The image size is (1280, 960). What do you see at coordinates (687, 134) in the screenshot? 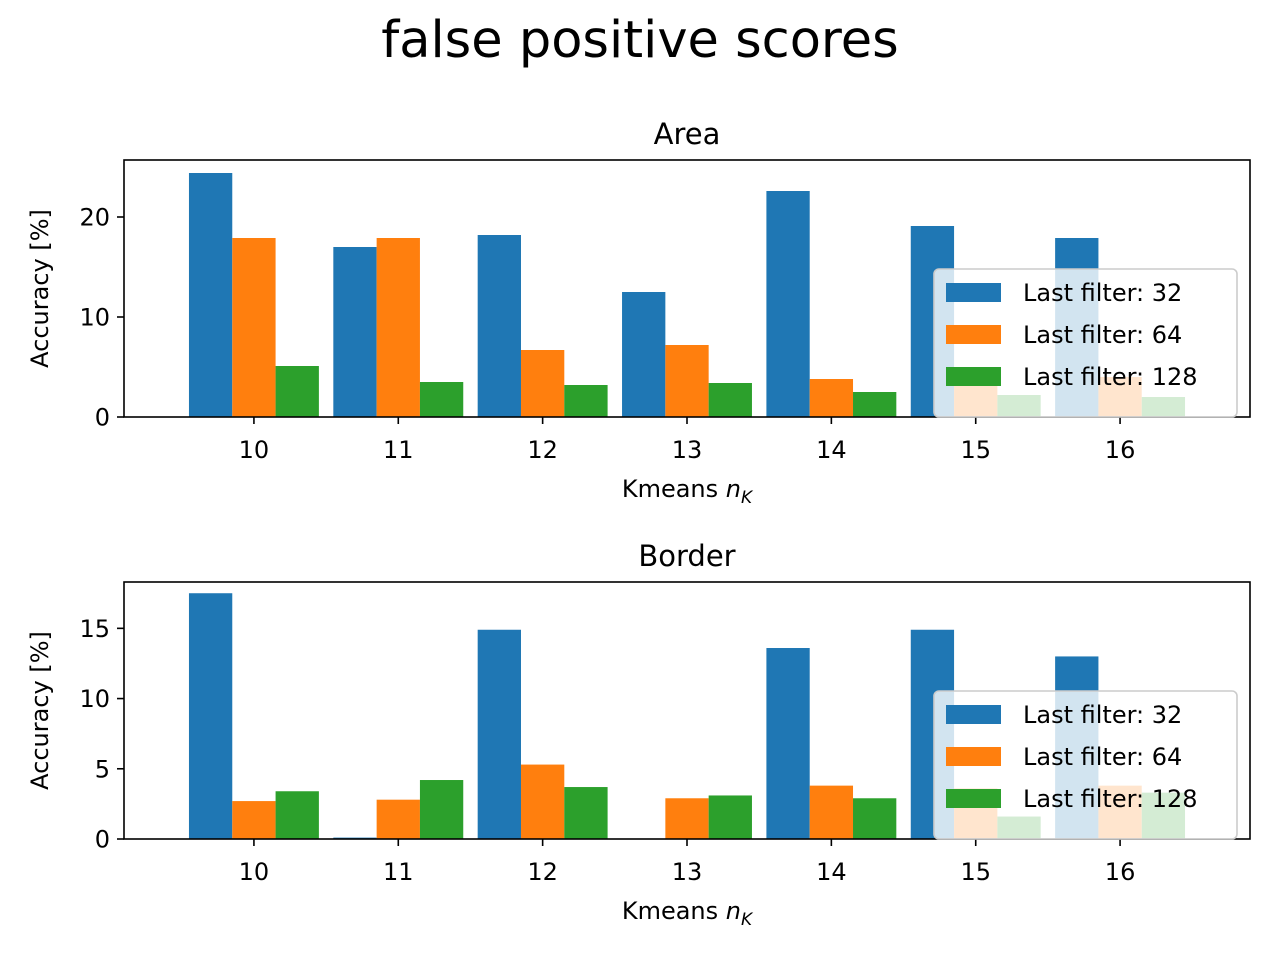
I see `subplot-title: Area` at bounding box center [687, 134].